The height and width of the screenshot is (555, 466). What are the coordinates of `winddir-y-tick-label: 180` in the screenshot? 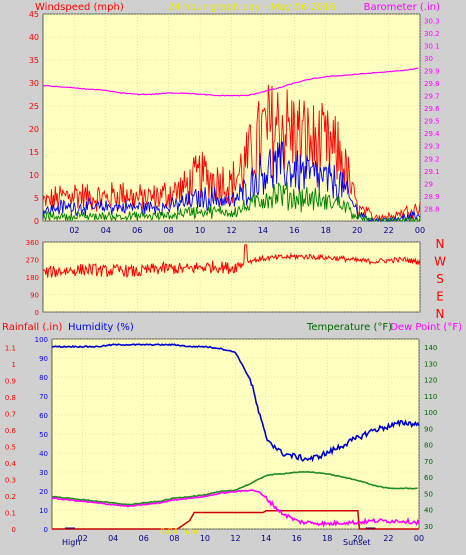 It's located at (32, 278).